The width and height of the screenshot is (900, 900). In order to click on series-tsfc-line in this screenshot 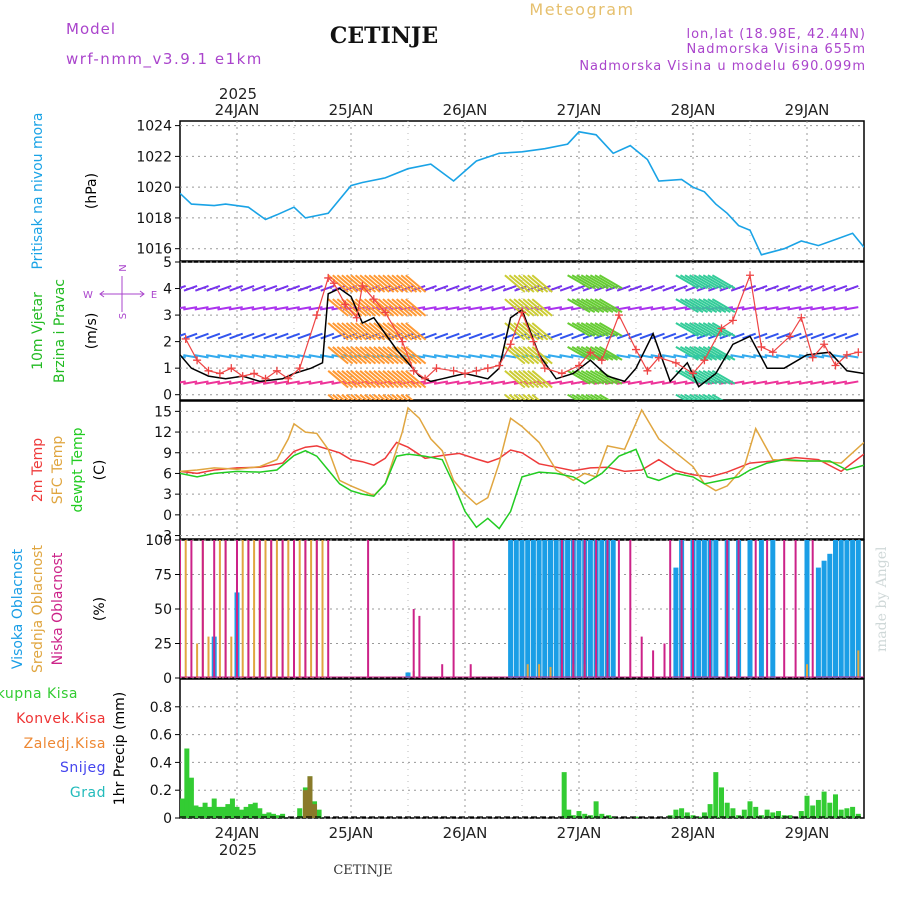, I will do `click(522, 456)`.